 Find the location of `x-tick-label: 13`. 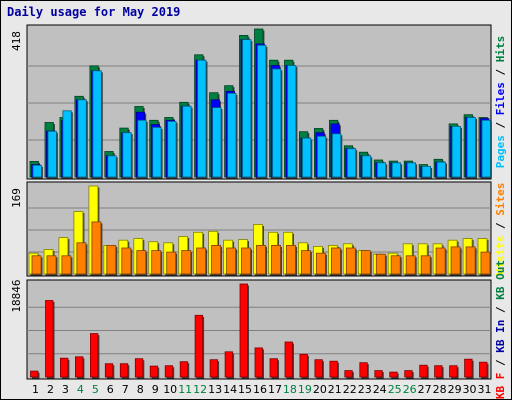

x-tick-label: 13 is located at coordinates (215, 389).